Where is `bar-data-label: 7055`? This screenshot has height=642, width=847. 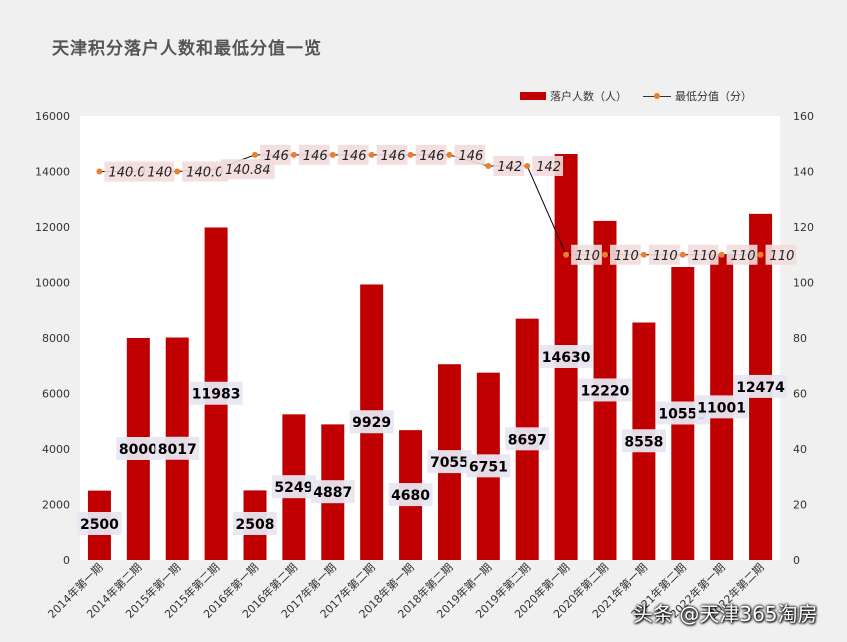
bar-data-label: 7055 is located at coordinates (449, 463).